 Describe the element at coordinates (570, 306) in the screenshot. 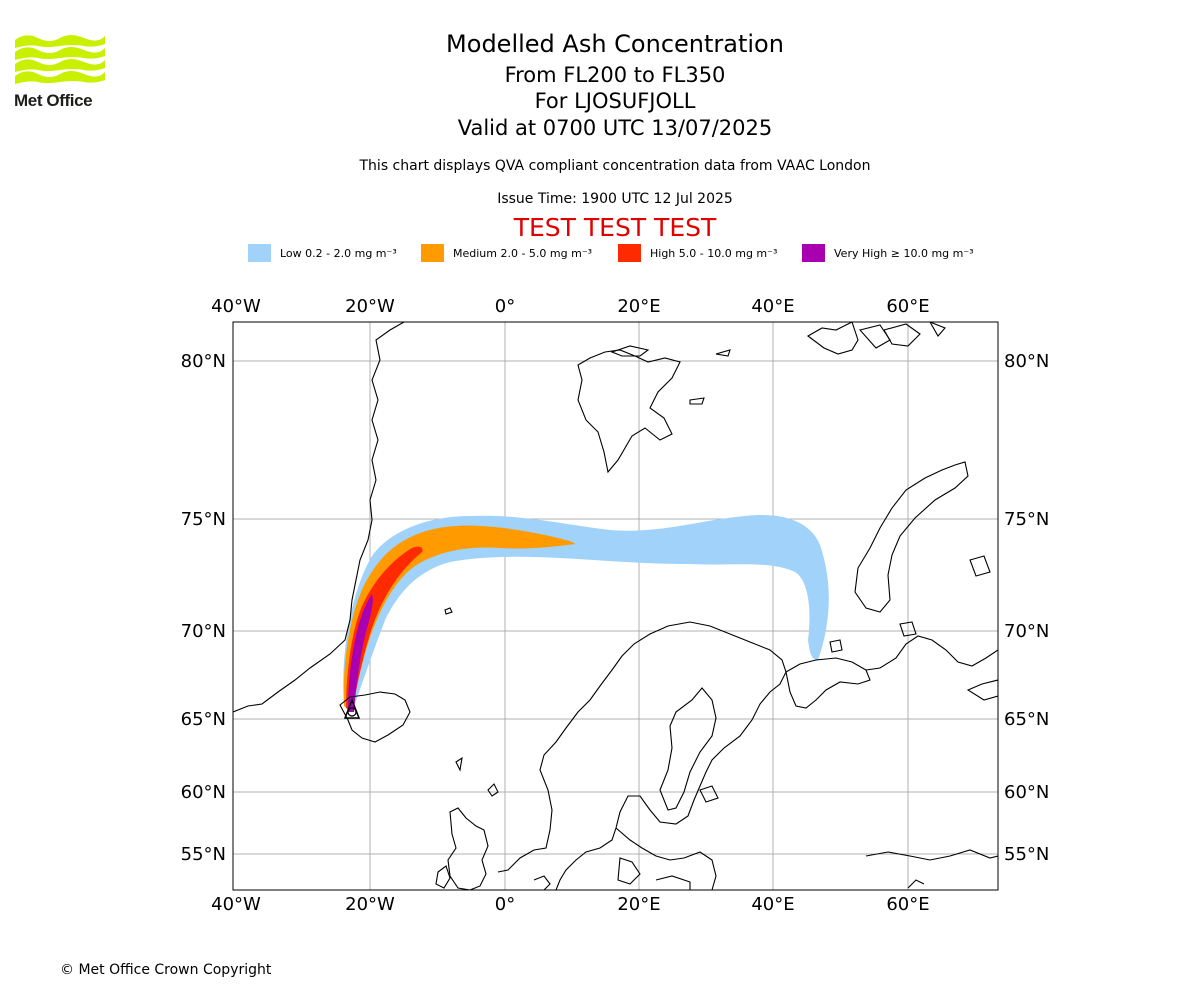

I see `lon-labels-top: 40°W 20°W 0° 20°E 40°E 60°E` at that location.